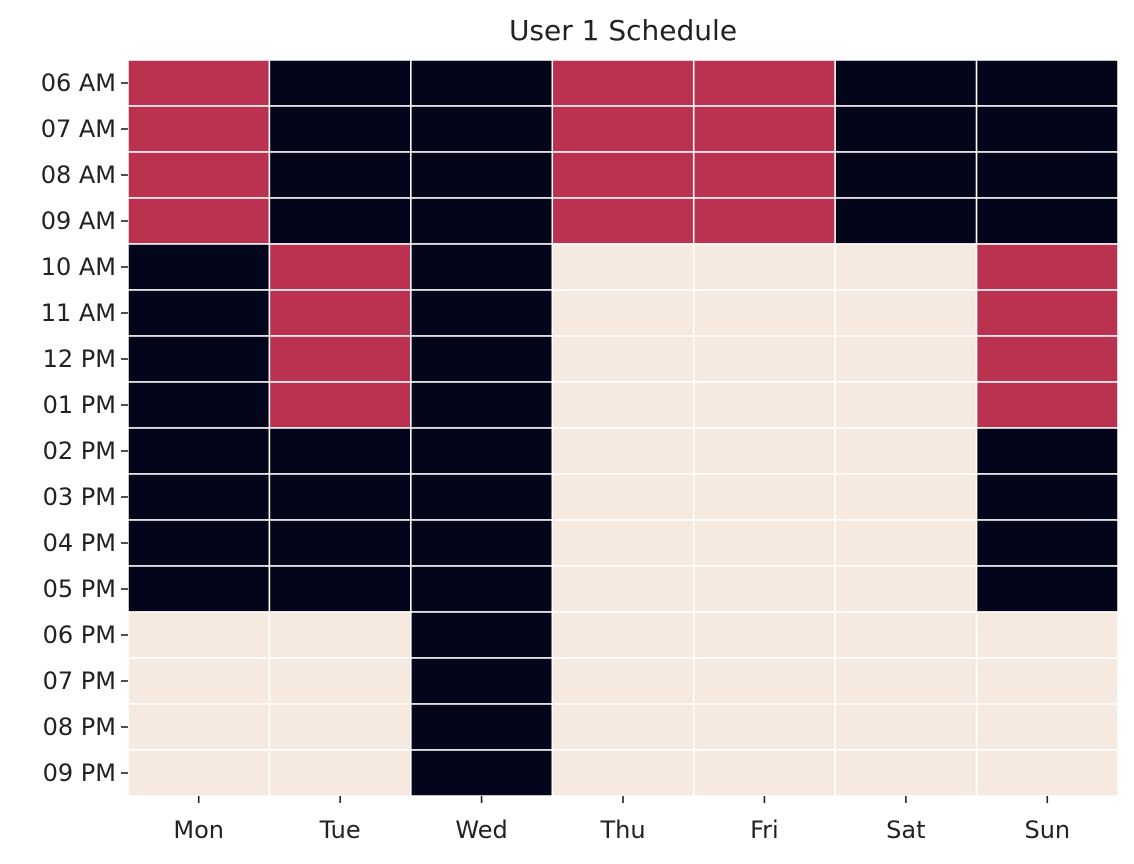 This screenshot has width=1134, height=864. What do you see at coordinates (482, 83) in the screenshot?
I see `heatmap-cell-wed-06am` at bounding box center [482, 83].